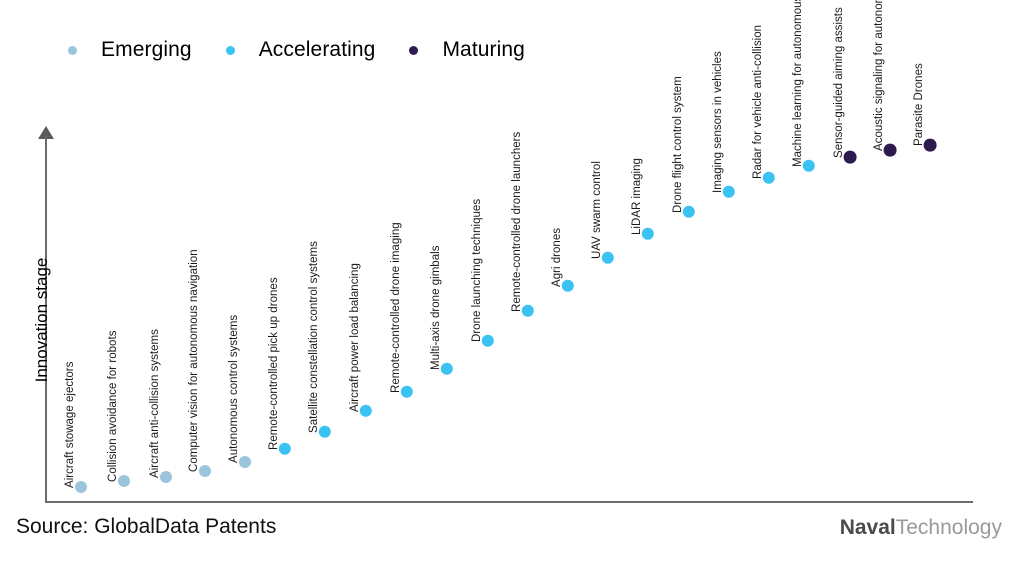 Image resolution: width=1024 pixels, height=576 pixels. Describe the element at coordinates (46, 319) in the screenshot. I see `y-axis-line` at that location.